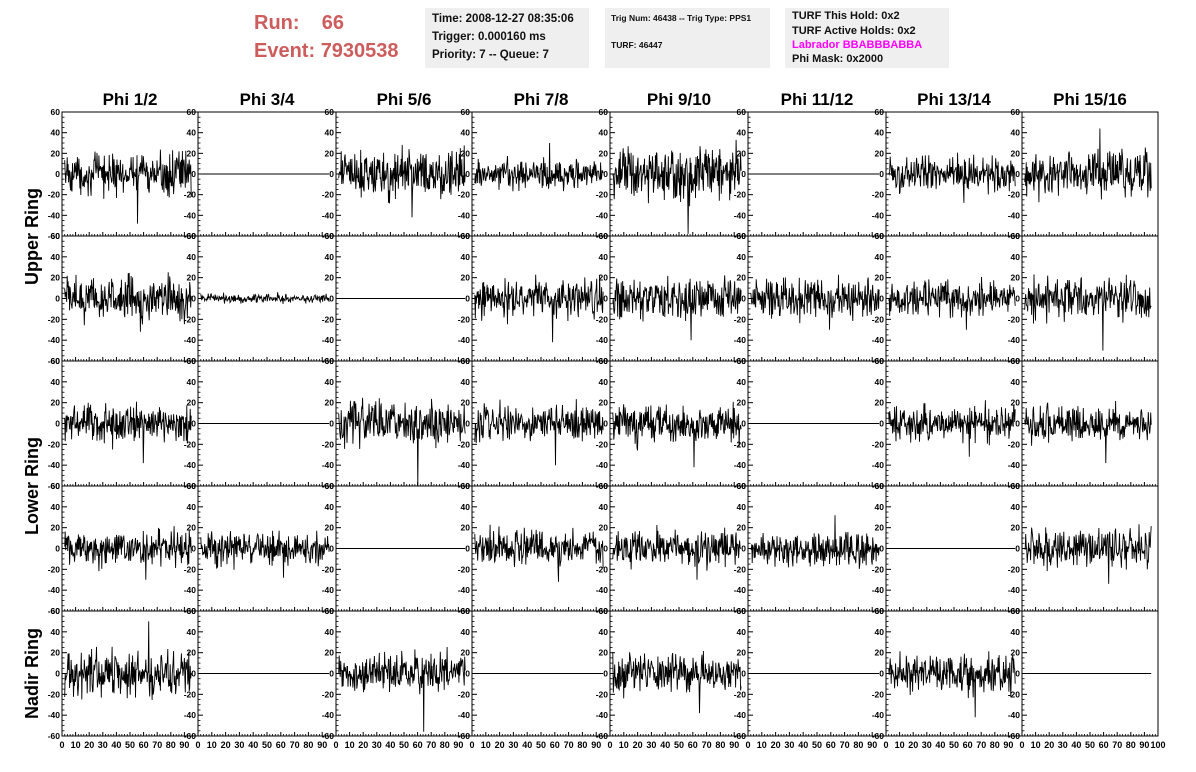 This screenshot has height=772, width=1196. I want to click on column-title: Phi 3/4, so click(267, 99).